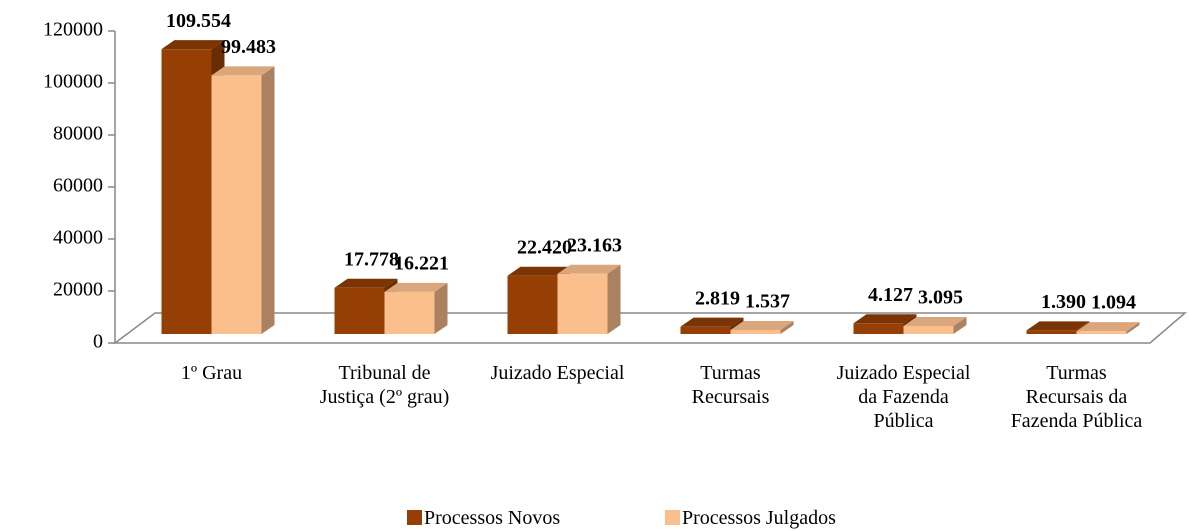  Describe the element at coordinates (492, 518) in the screenshot. I see `legend-label: Processos Novos` at that location.